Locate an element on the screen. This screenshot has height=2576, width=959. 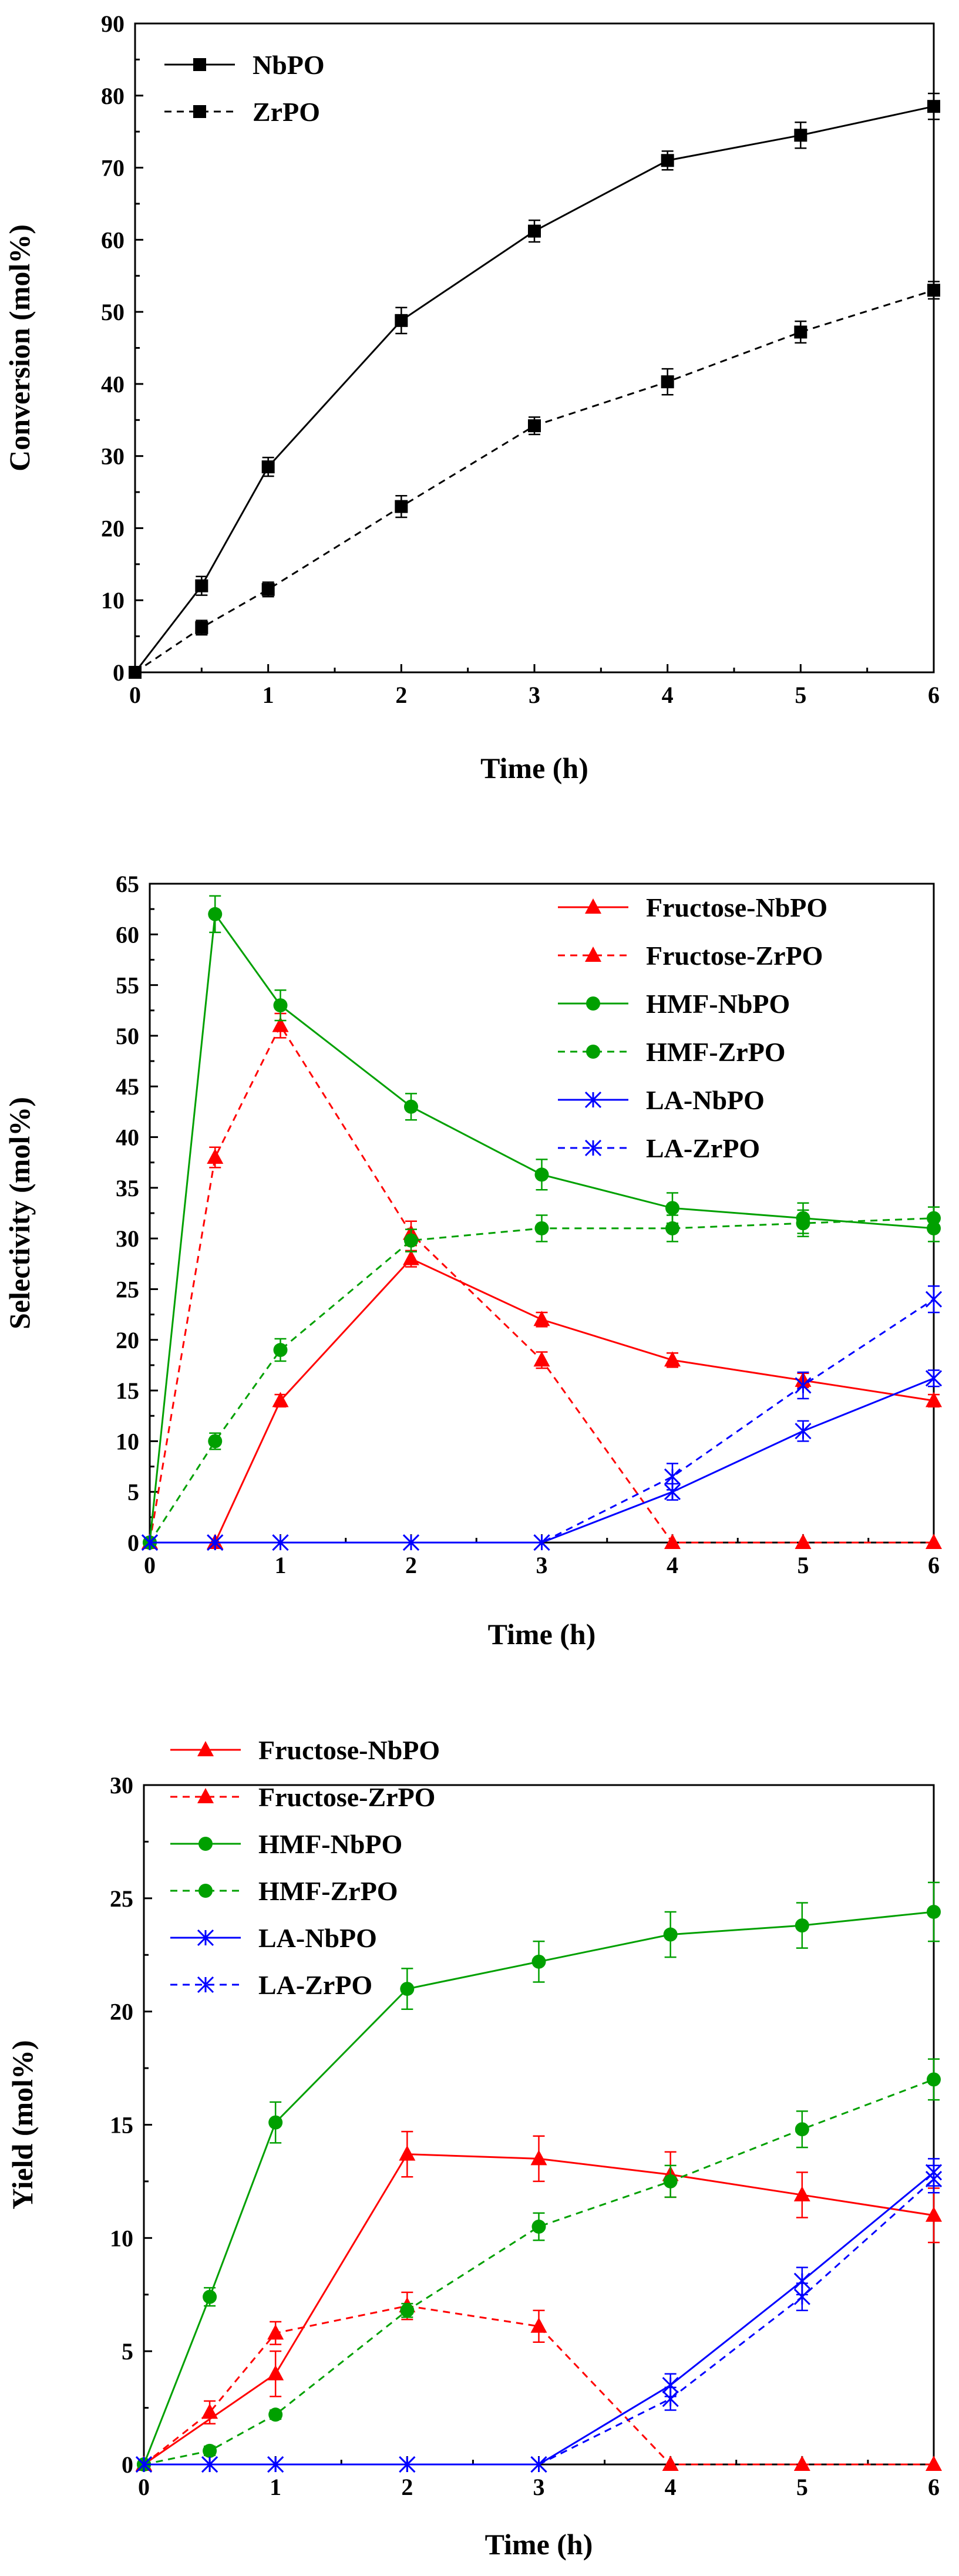
series-la-zrpo is located at coordinates (542, 1418).